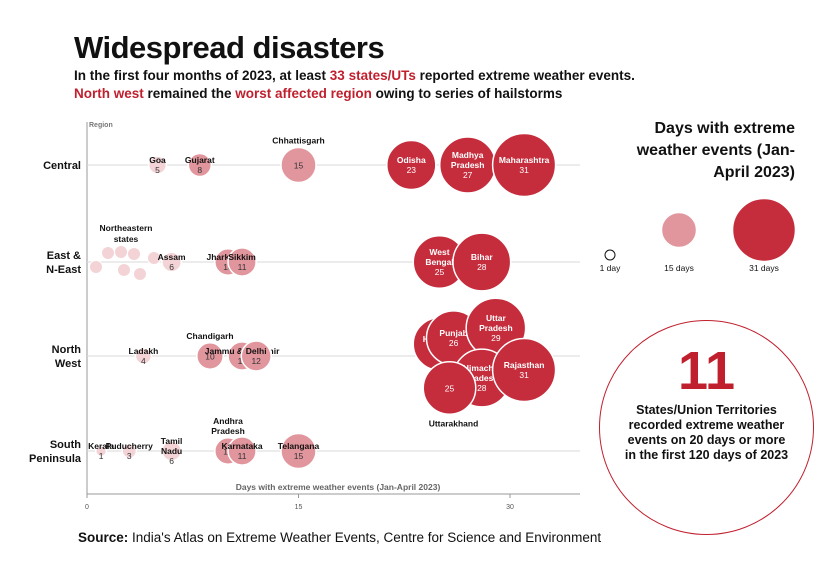 The image size is (830, 580). Describe the element at coordinates (706, 371) in the screenshot. I see `callout-number: 11` at that location.